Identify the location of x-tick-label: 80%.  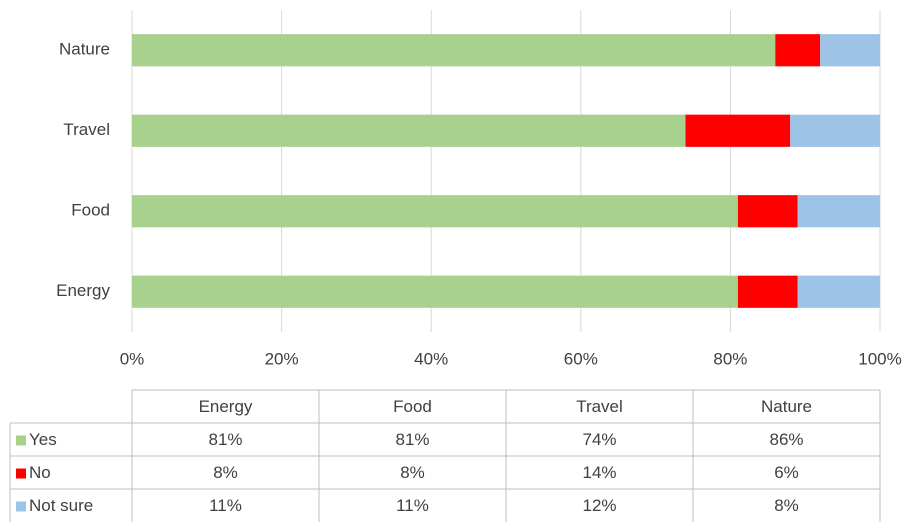
(730, 358).